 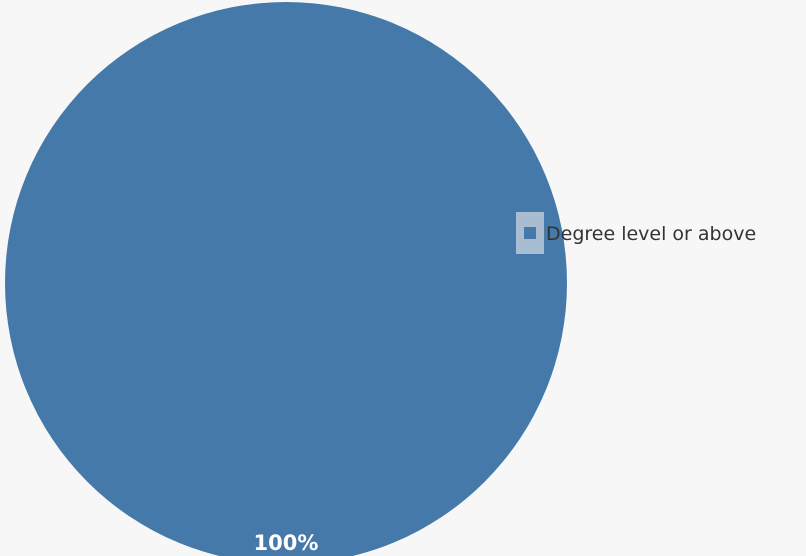 What do you see at coordinates (651, 234) in the screenshot?
I see `legend-label-1: Degree level or above` at bounding box center [651, 234].